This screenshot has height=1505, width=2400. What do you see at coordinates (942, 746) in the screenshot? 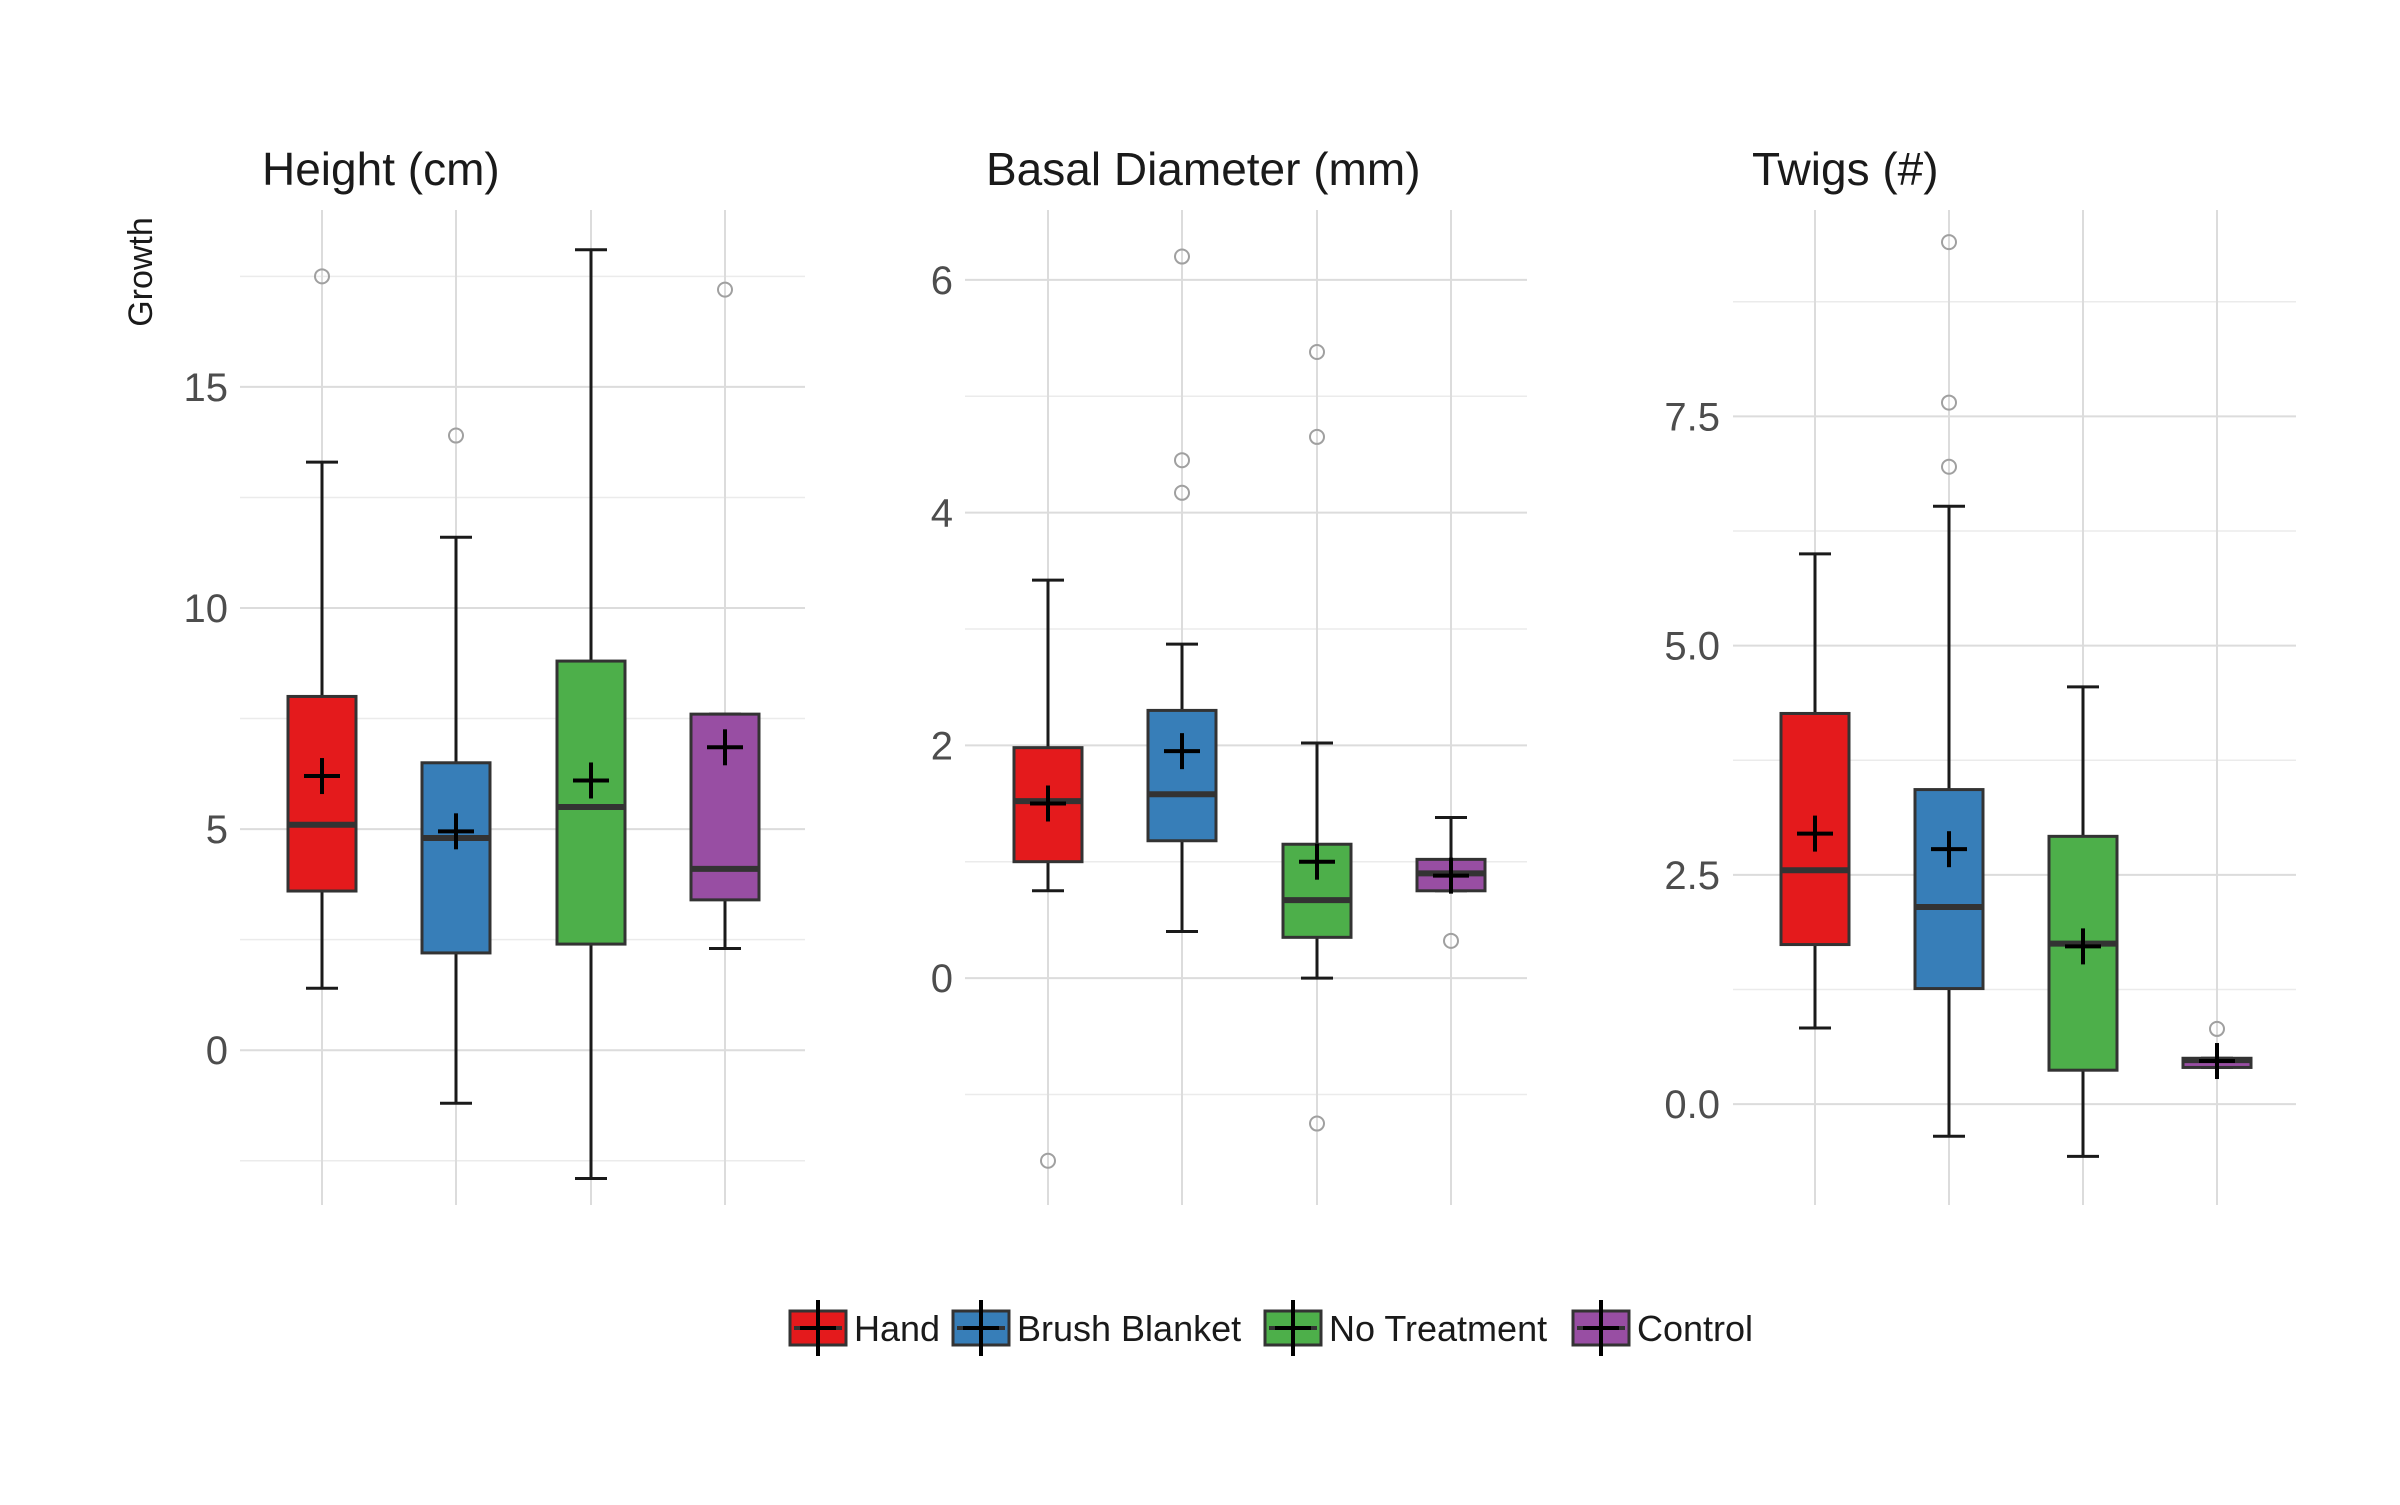
I see `y-tick-label: 2` at bounding box center [942, 746].